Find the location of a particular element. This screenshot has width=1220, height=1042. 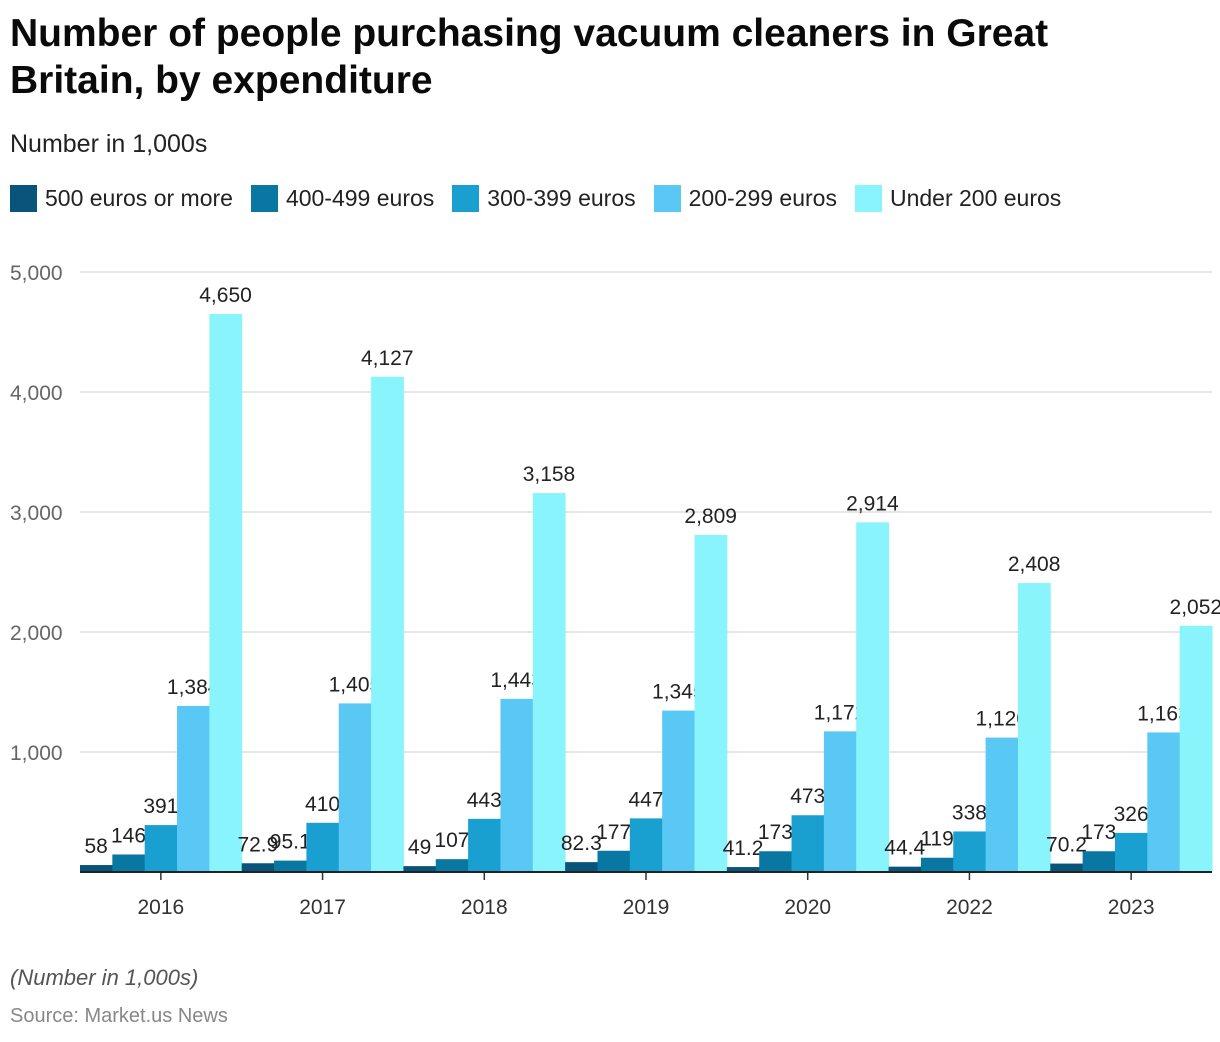

data-label: 2,809 is located at coordinates (710, 516).